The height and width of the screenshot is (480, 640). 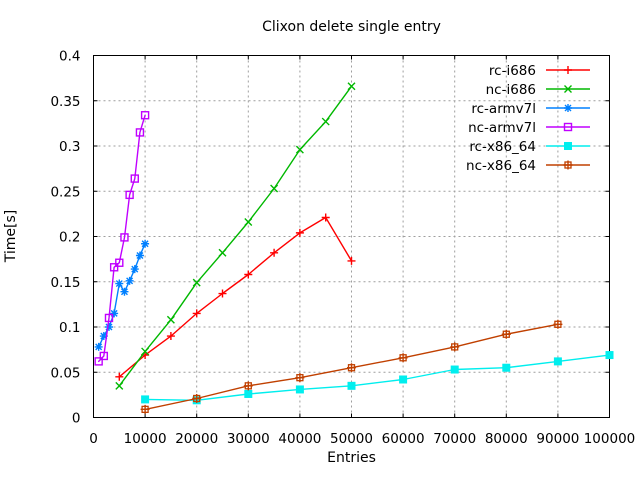 What do you see at coordinates (351, 439) in the screenshot?
I see `x-tick-label: 50000` at bounding box center [351, 439].